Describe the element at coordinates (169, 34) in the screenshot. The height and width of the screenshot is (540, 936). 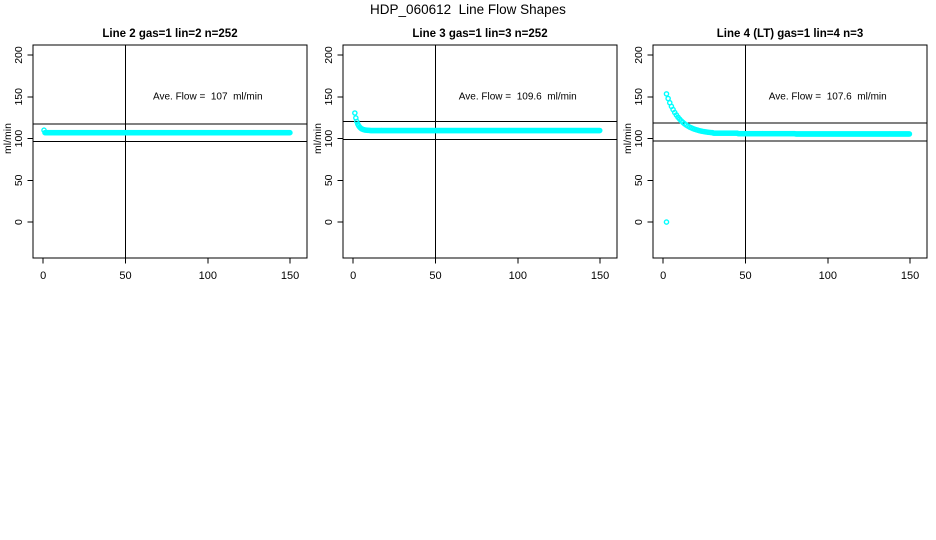
I see `panel-title: Line 2 gas=1 lin=2 n=252` at that location.